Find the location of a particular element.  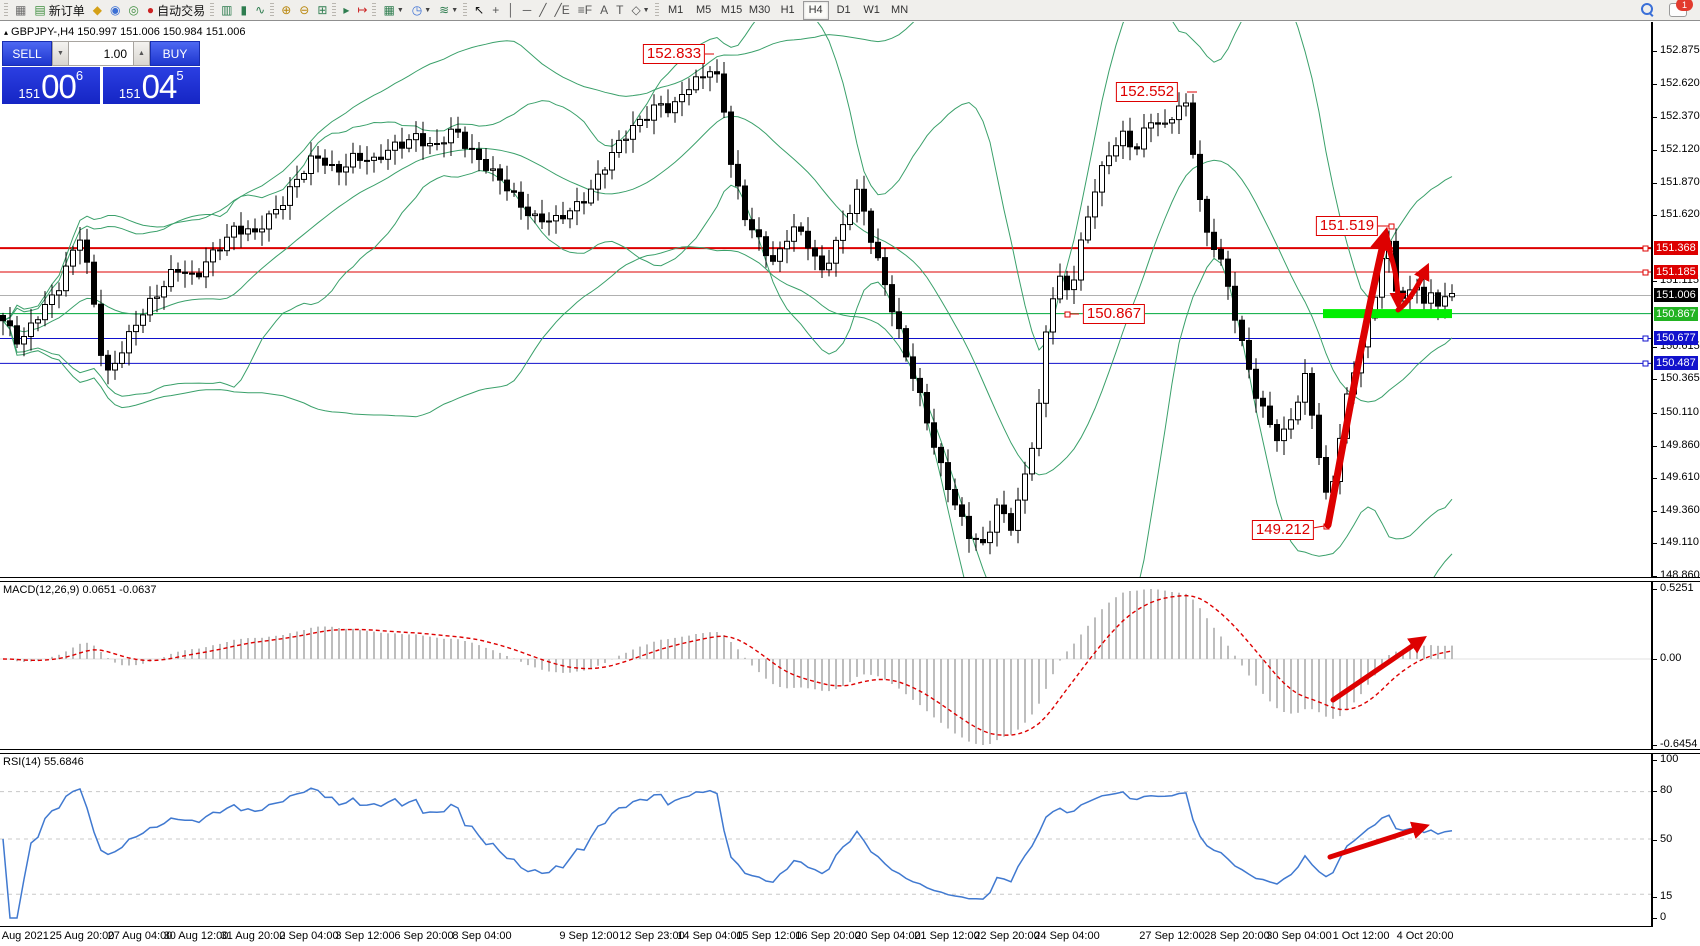

label-tool: T is located at coordinates (619, 10).